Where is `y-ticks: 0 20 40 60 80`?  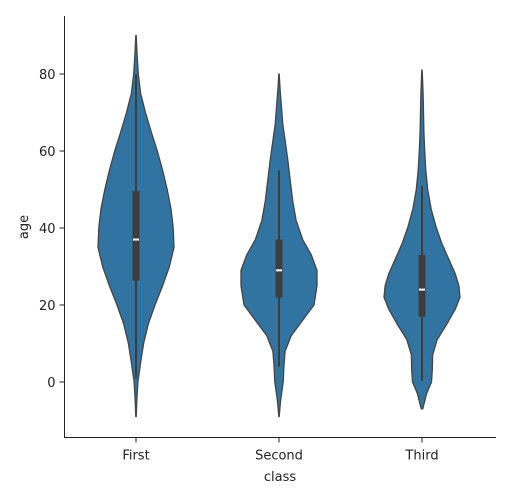
y-ticks: 0 20 40 60 80 is located at coordinates (52, 229).